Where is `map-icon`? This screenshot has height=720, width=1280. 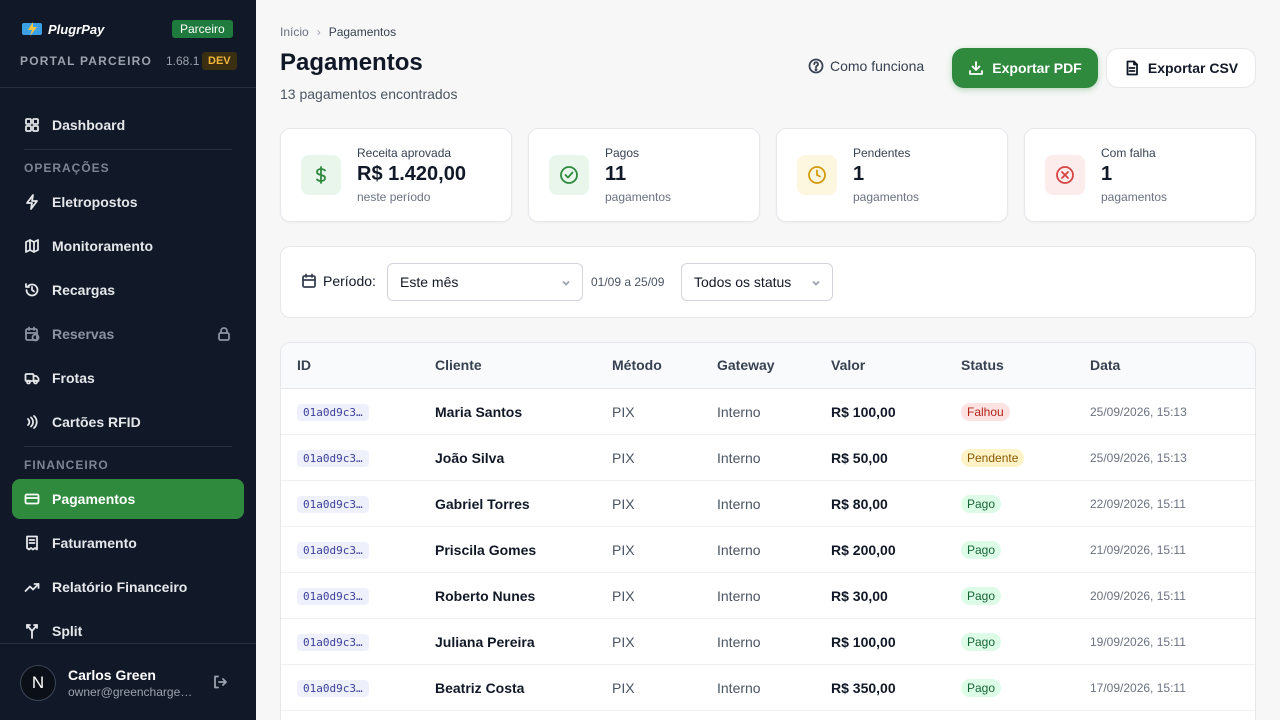 map-icon is located at coordinates (32, 246).